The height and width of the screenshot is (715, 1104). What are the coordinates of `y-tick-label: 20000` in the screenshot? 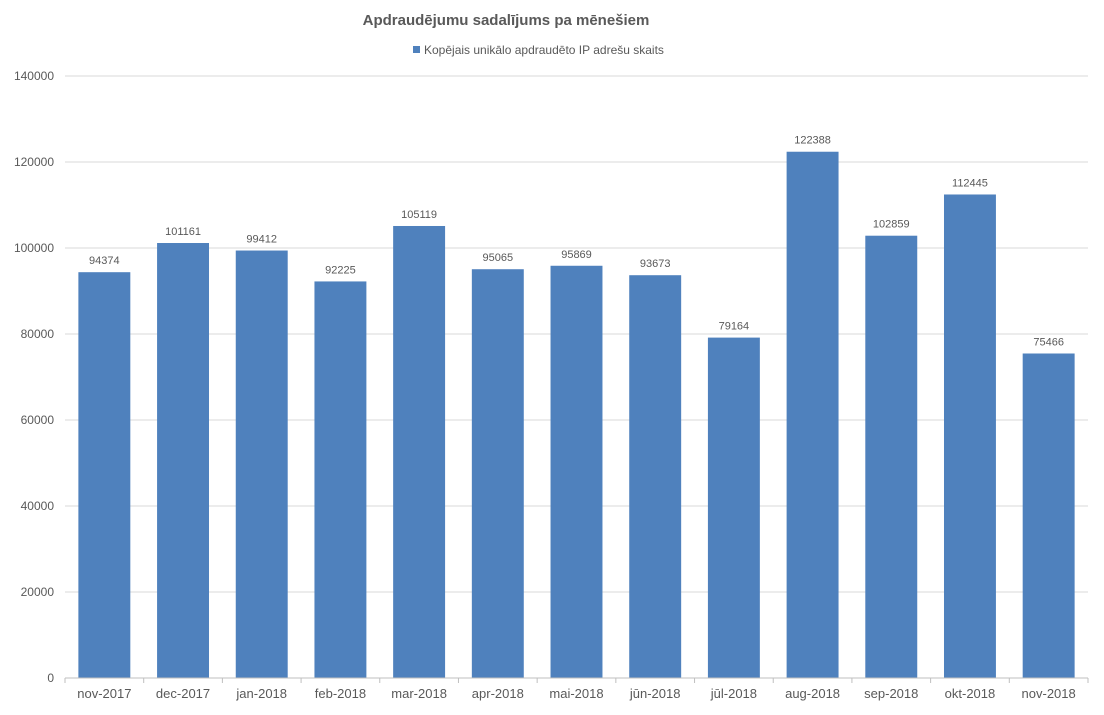 It's located at (38, 592).